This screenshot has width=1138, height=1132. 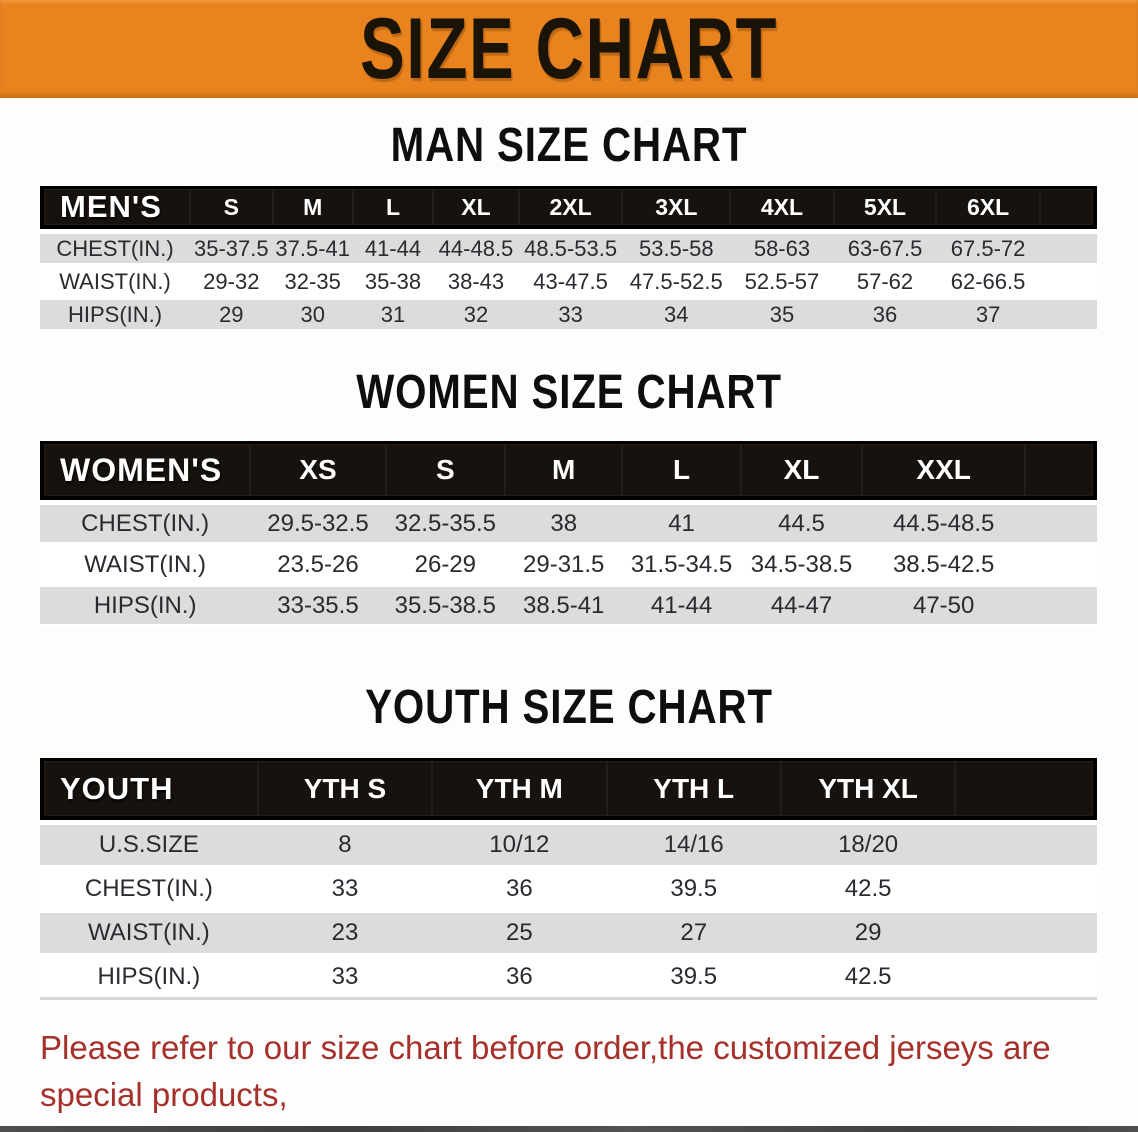 What do you see at coordinates (676, 283) in the screenshot?
I see `men-size-cell: 47.5-52.5` at bounding box center [676, 283].